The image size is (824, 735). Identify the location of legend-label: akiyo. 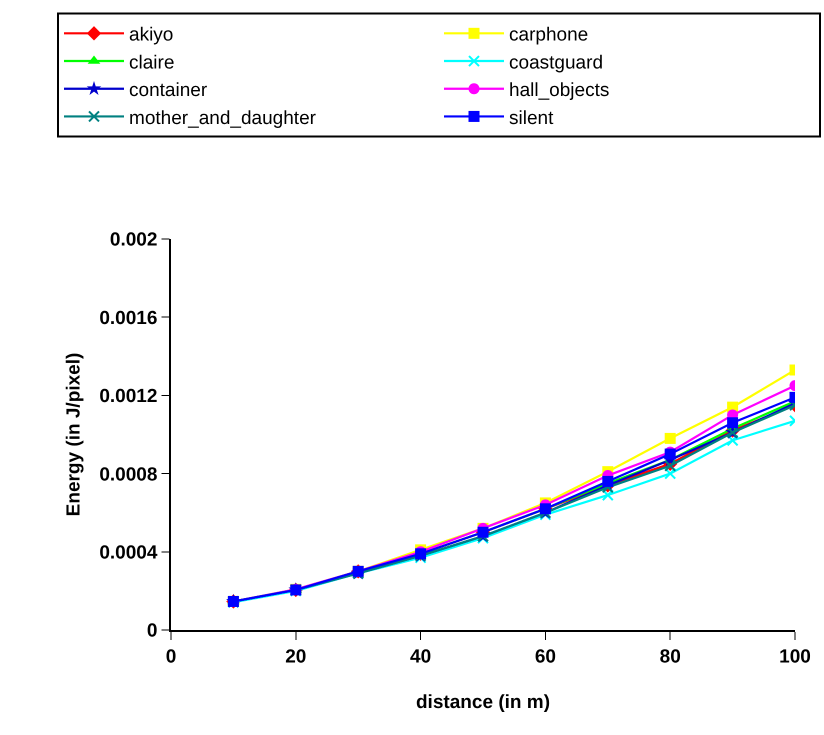
(151, 35).